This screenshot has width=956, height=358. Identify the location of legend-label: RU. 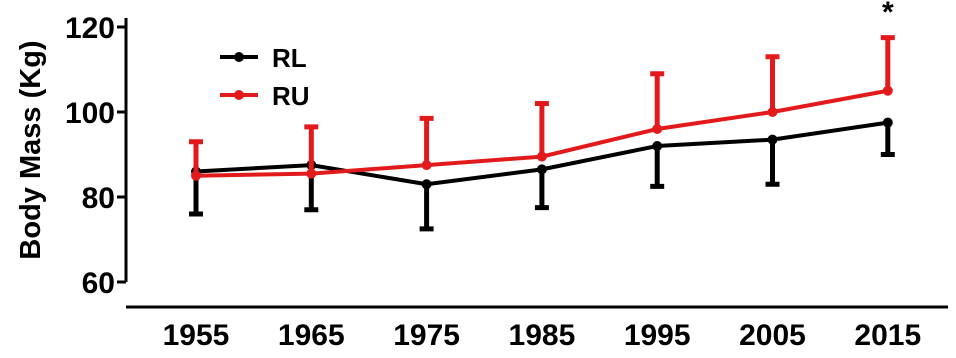
(291, 96).